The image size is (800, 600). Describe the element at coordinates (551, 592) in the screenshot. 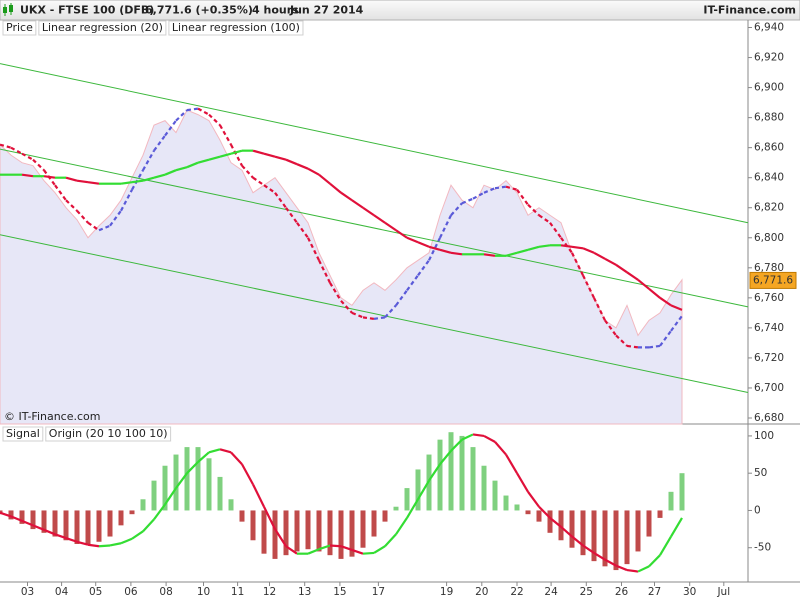

I see `x-tick-label: 24` at that location.